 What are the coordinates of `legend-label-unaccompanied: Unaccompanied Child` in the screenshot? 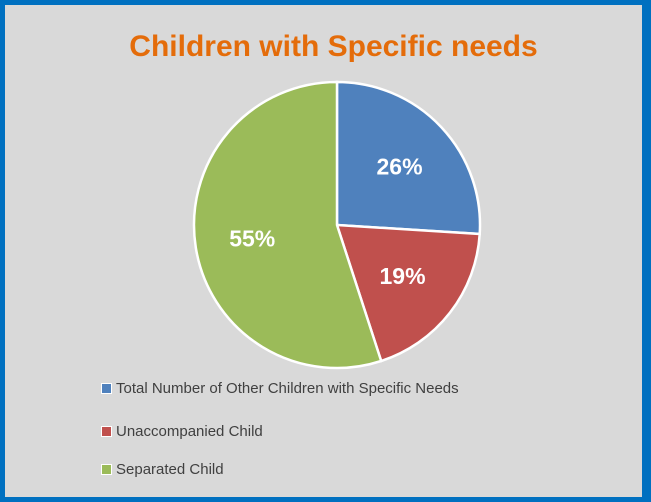 It's located at (189, 431).